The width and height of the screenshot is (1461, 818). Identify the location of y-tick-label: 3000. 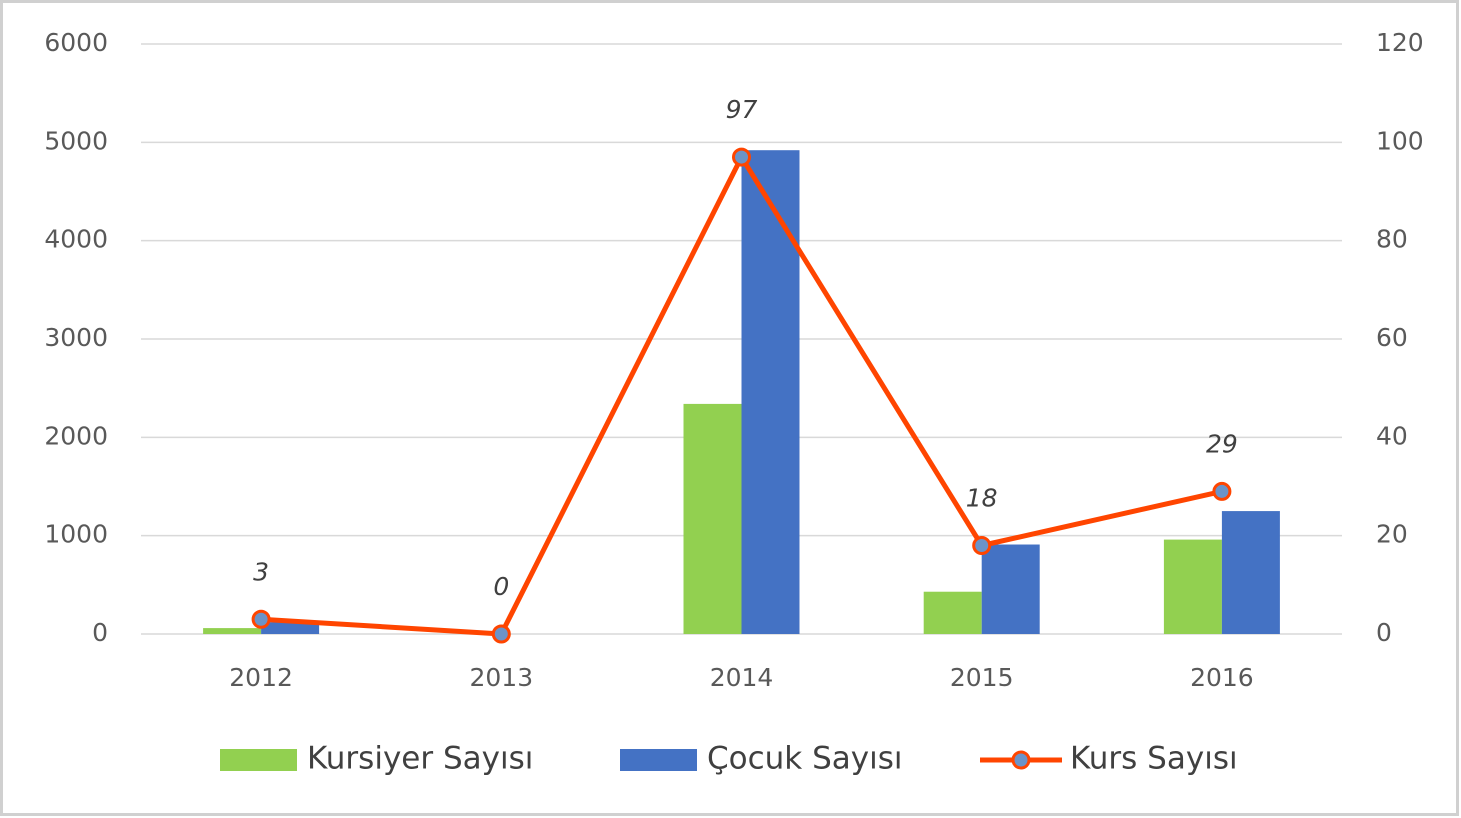
(76, 337).